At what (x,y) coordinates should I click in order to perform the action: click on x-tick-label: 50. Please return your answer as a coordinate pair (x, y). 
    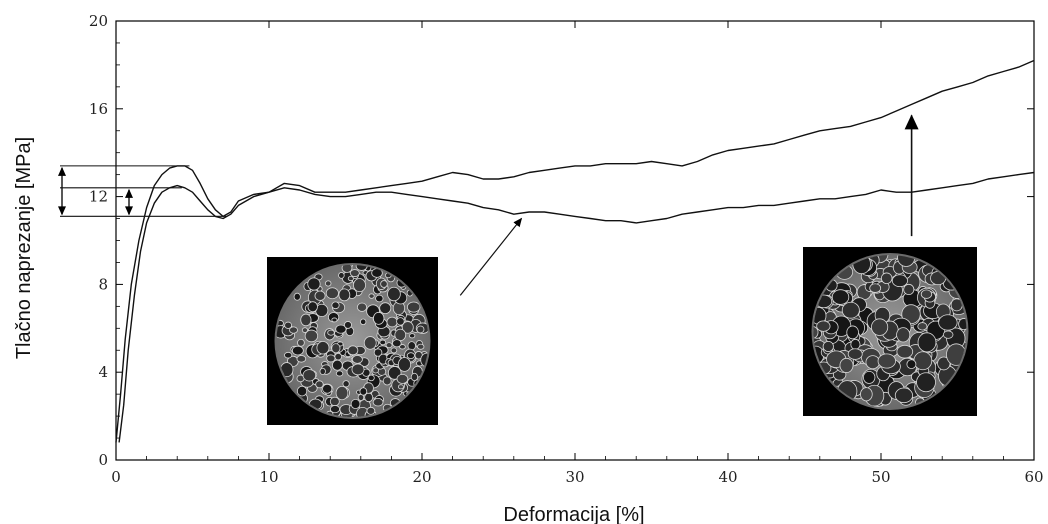
    Looking at the image, I should click on (880, 477).